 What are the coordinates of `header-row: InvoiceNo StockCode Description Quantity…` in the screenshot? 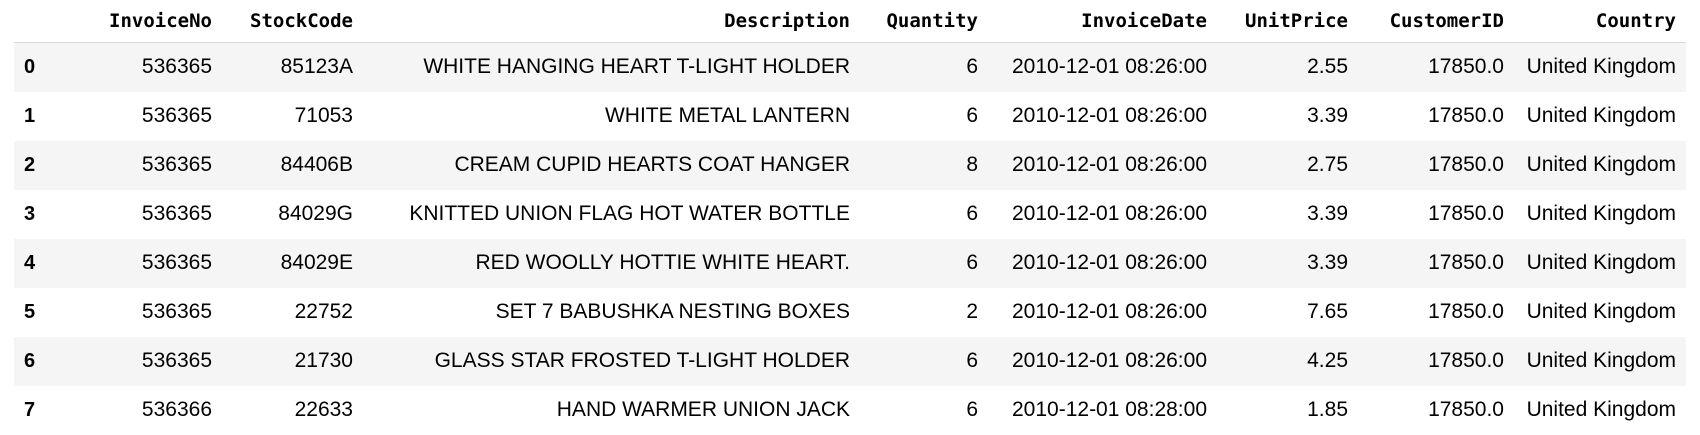 It's located at (850, 21).